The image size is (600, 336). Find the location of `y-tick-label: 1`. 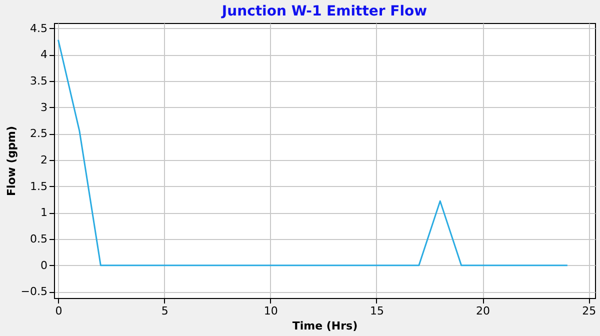

y-tick-label: 1 is located at coordinates (44, 213).